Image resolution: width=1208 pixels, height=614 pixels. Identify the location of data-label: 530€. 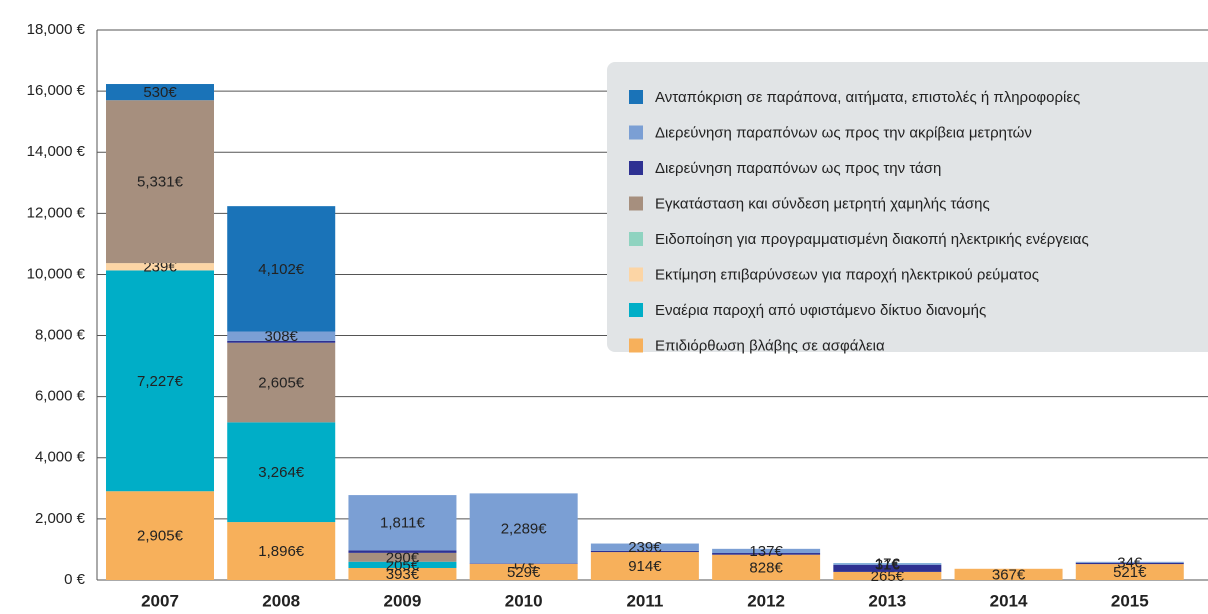
(160, 92).